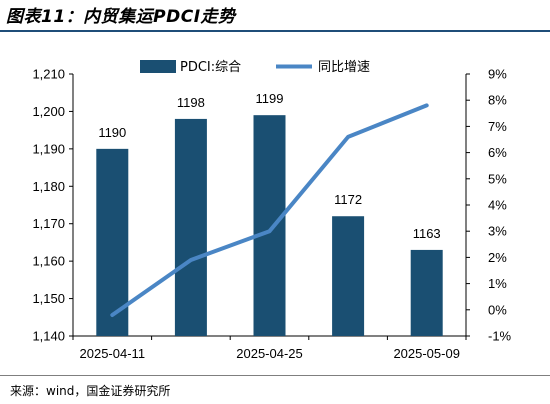 The image size is (550, 404). I want to click on y-right-tick-label: 1%, so click(497, 283).